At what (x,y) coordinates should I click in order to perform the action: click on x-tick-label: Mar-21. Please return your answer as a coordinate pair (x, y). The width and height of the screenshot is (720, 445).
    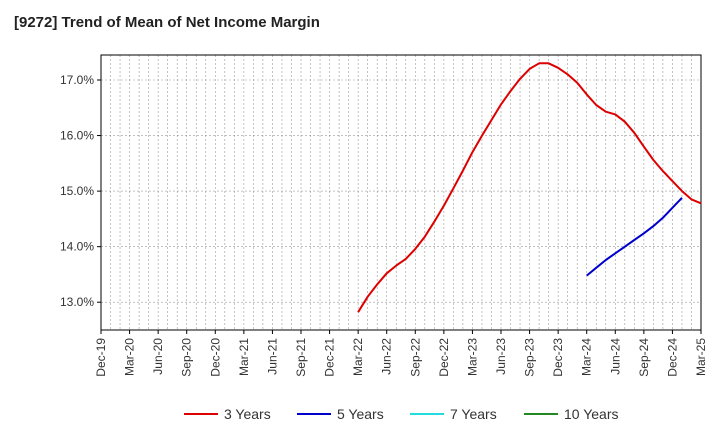
    Looking at the image, I should click on (244, 357).